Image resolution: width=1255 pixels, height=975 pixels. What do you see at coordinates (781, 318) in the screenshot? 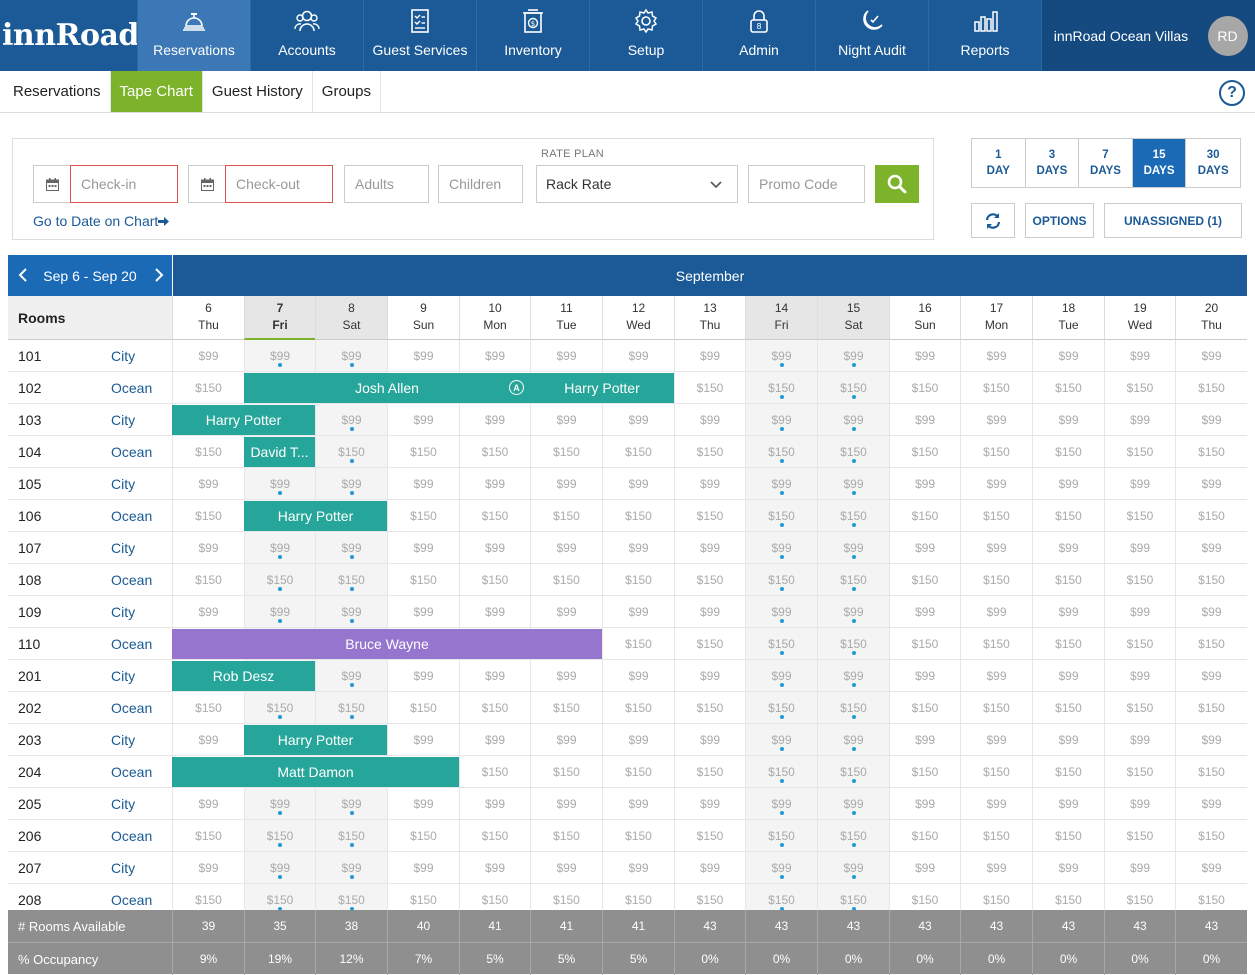
I see `date-header: 14 Fri` at bounding box center [781, 318].